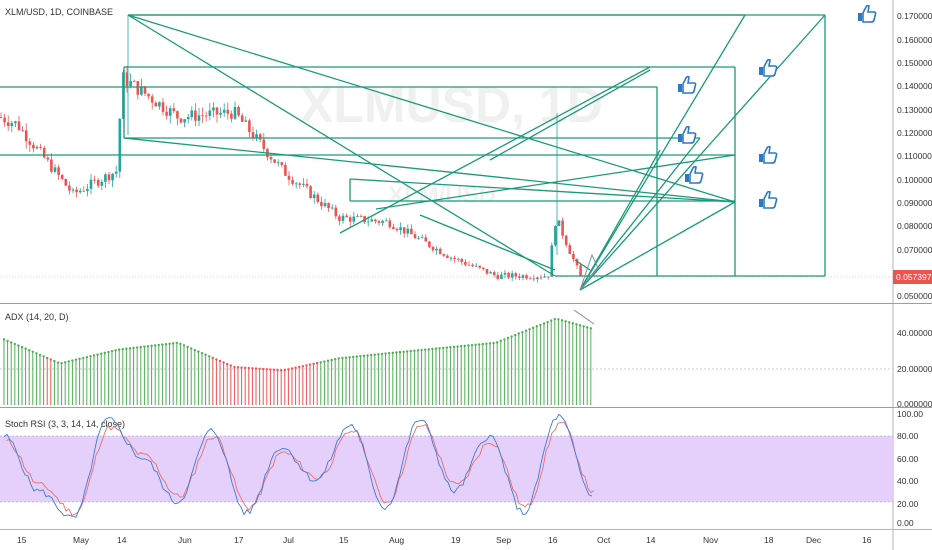  Describe the element at coordinates (495, 150) in the screenshot. I see `trendline` at that location.